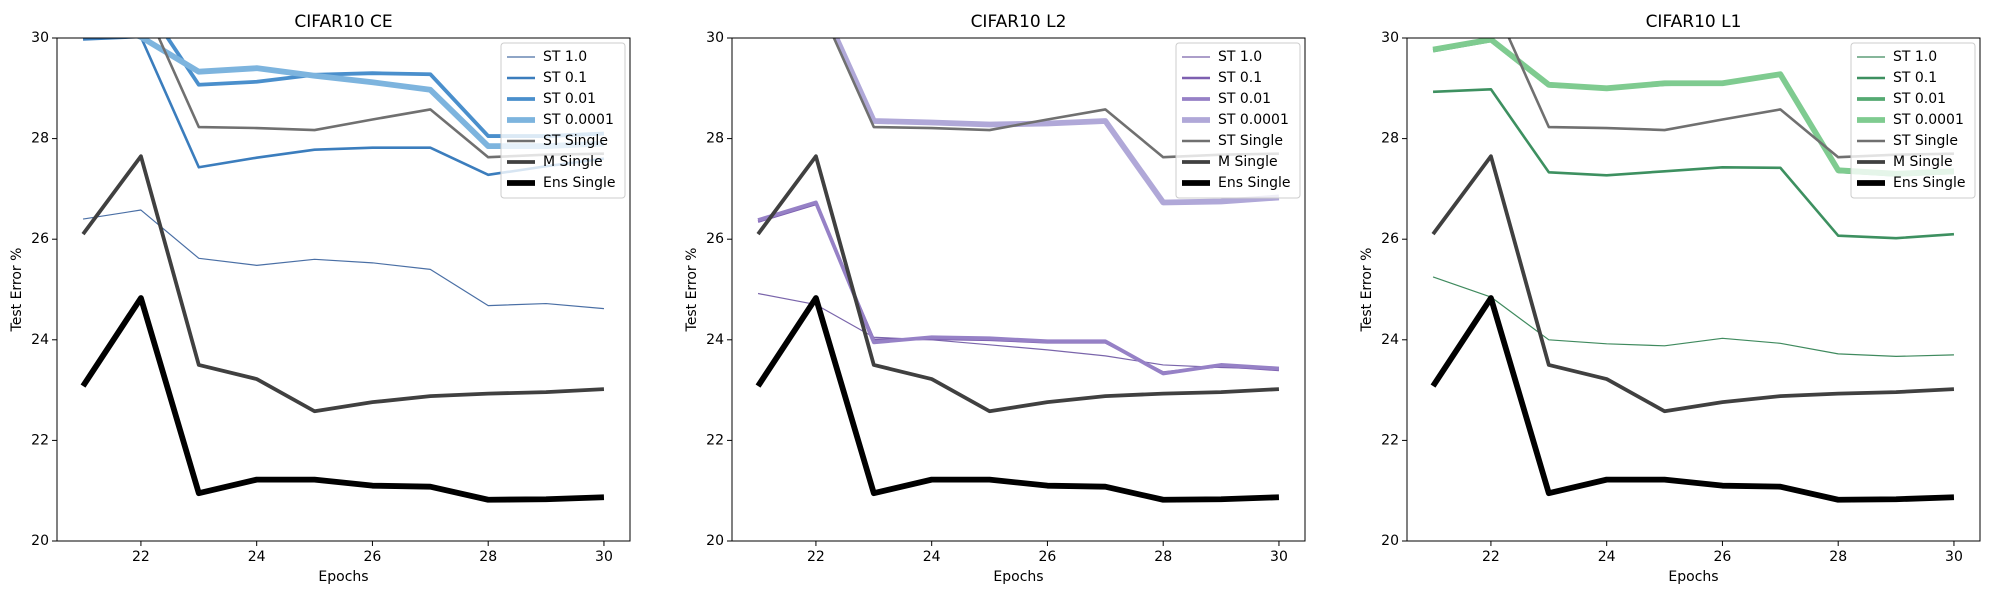  What do you see at coordinates (1019, 22) in the screenshot?
I see `chart-title: CIFAR10 L2` at bounding box center [1019, 22].